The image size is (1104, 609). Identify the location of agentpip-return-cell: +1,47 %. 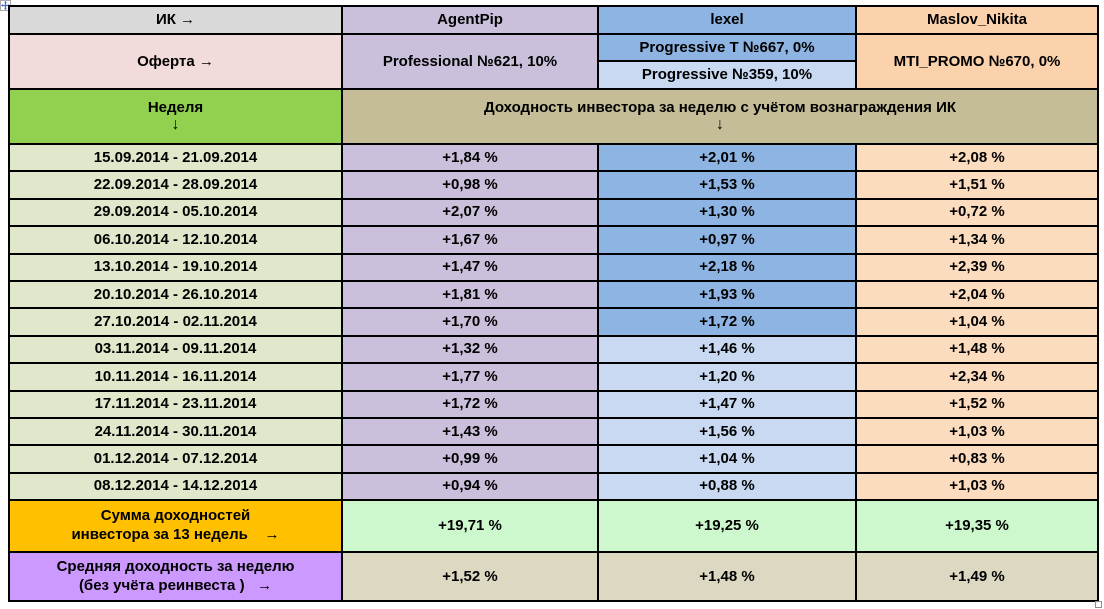
(470, 267).